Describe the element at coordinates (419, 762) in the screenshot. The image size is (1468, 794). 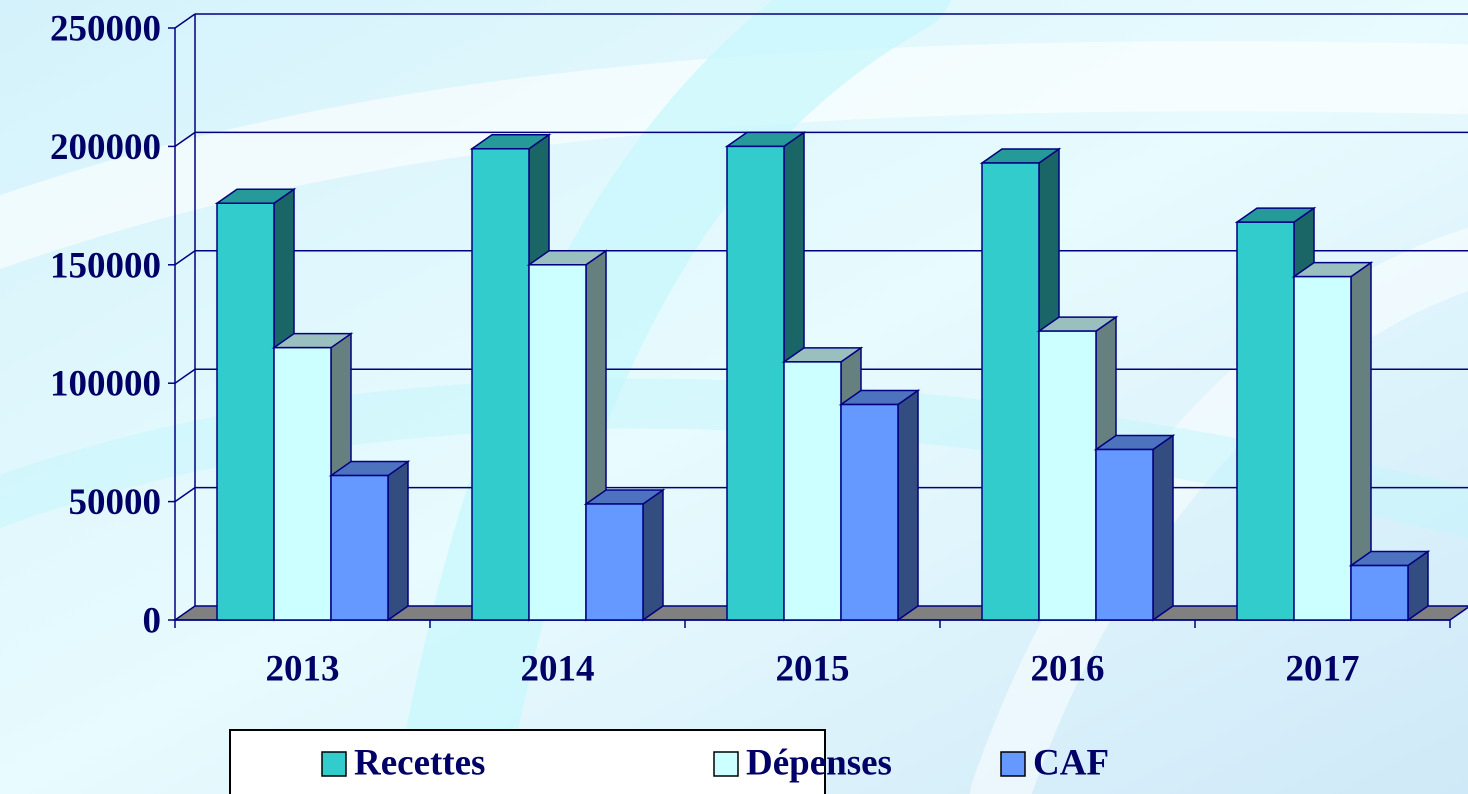
I see `legend-label: Recettes` at that location.